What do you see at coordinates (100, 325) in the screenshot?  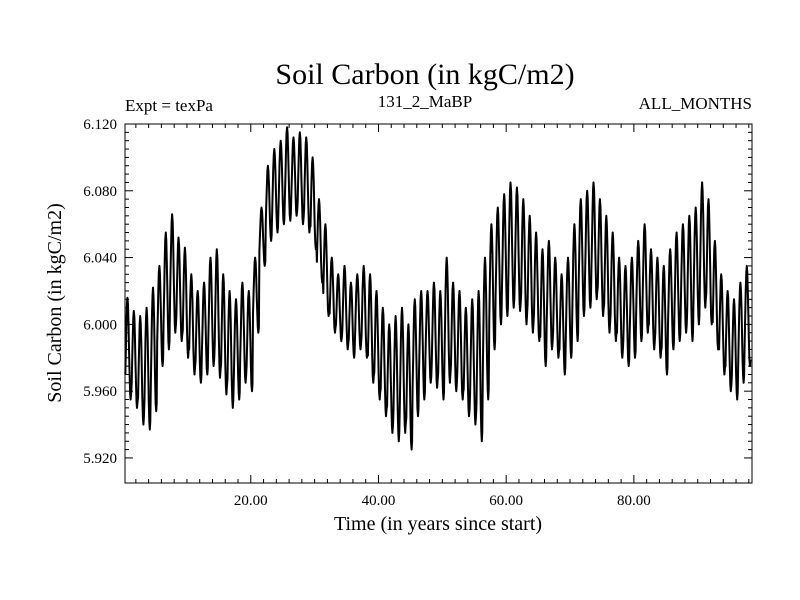 I see `y-tick-label: 6.000` at bounding box center [100, 325].